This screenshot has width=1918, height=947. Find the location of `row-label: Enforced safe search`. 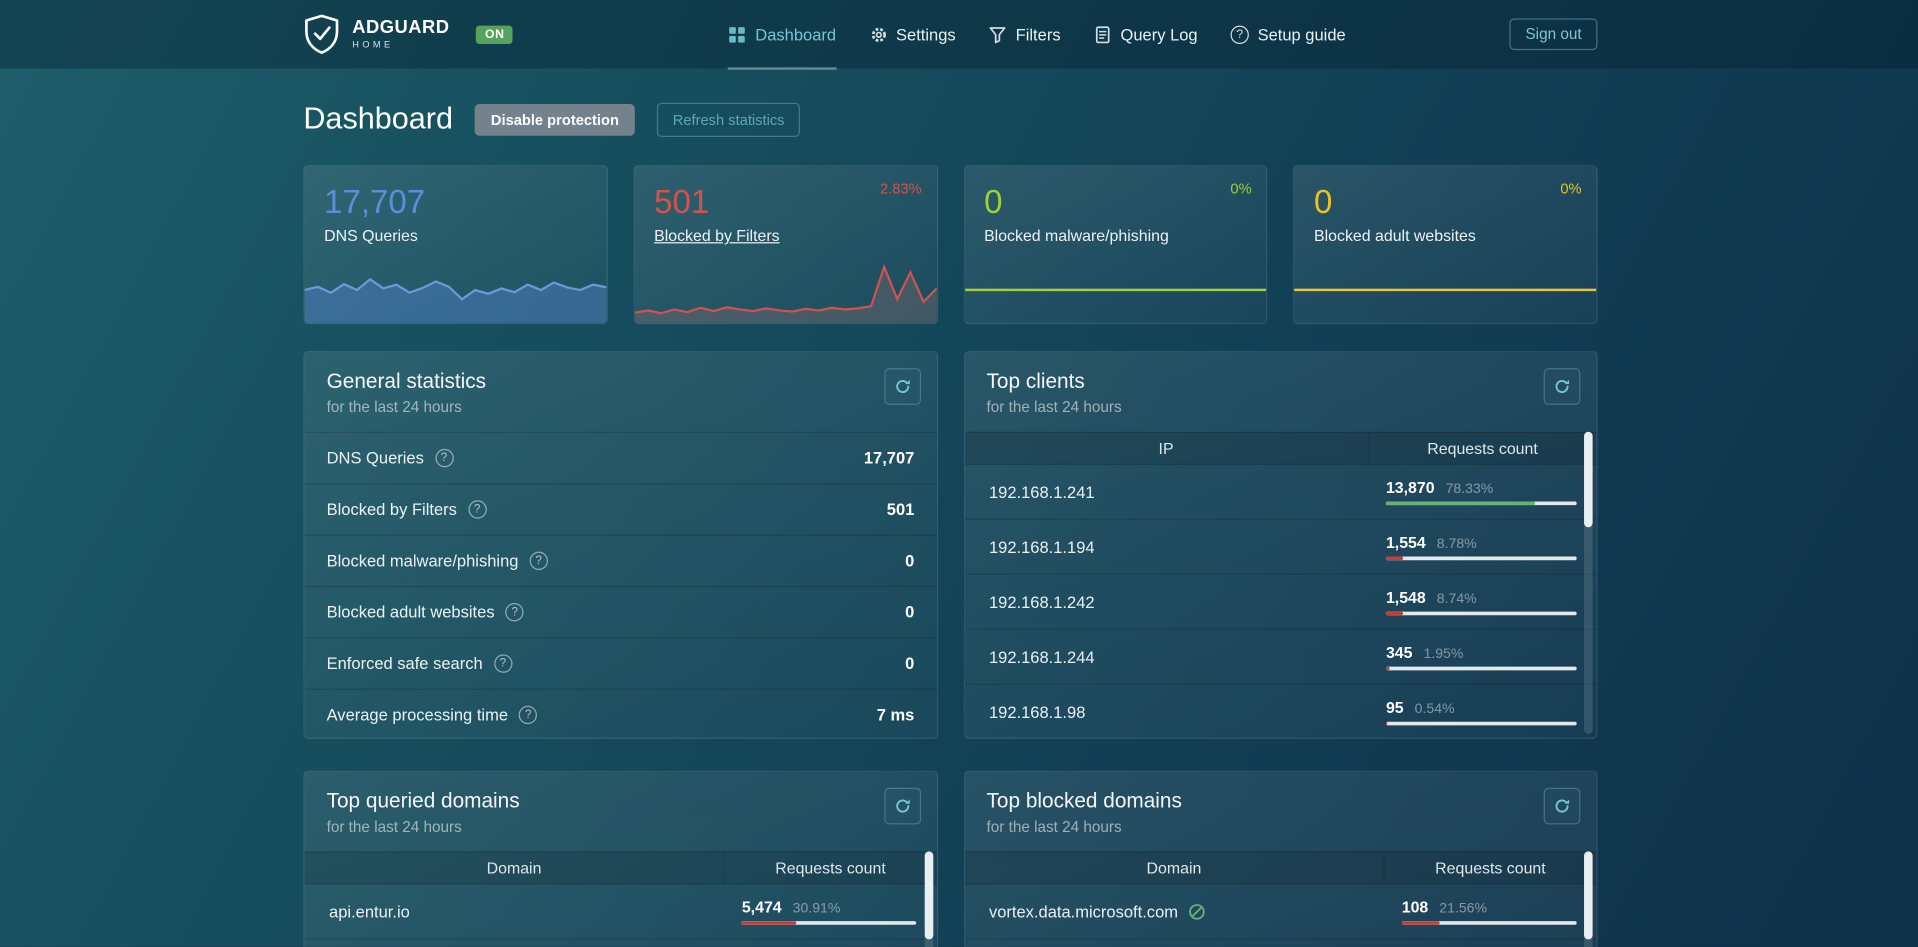

row-label: Enforced safe search is located at coordinates (404, 663).